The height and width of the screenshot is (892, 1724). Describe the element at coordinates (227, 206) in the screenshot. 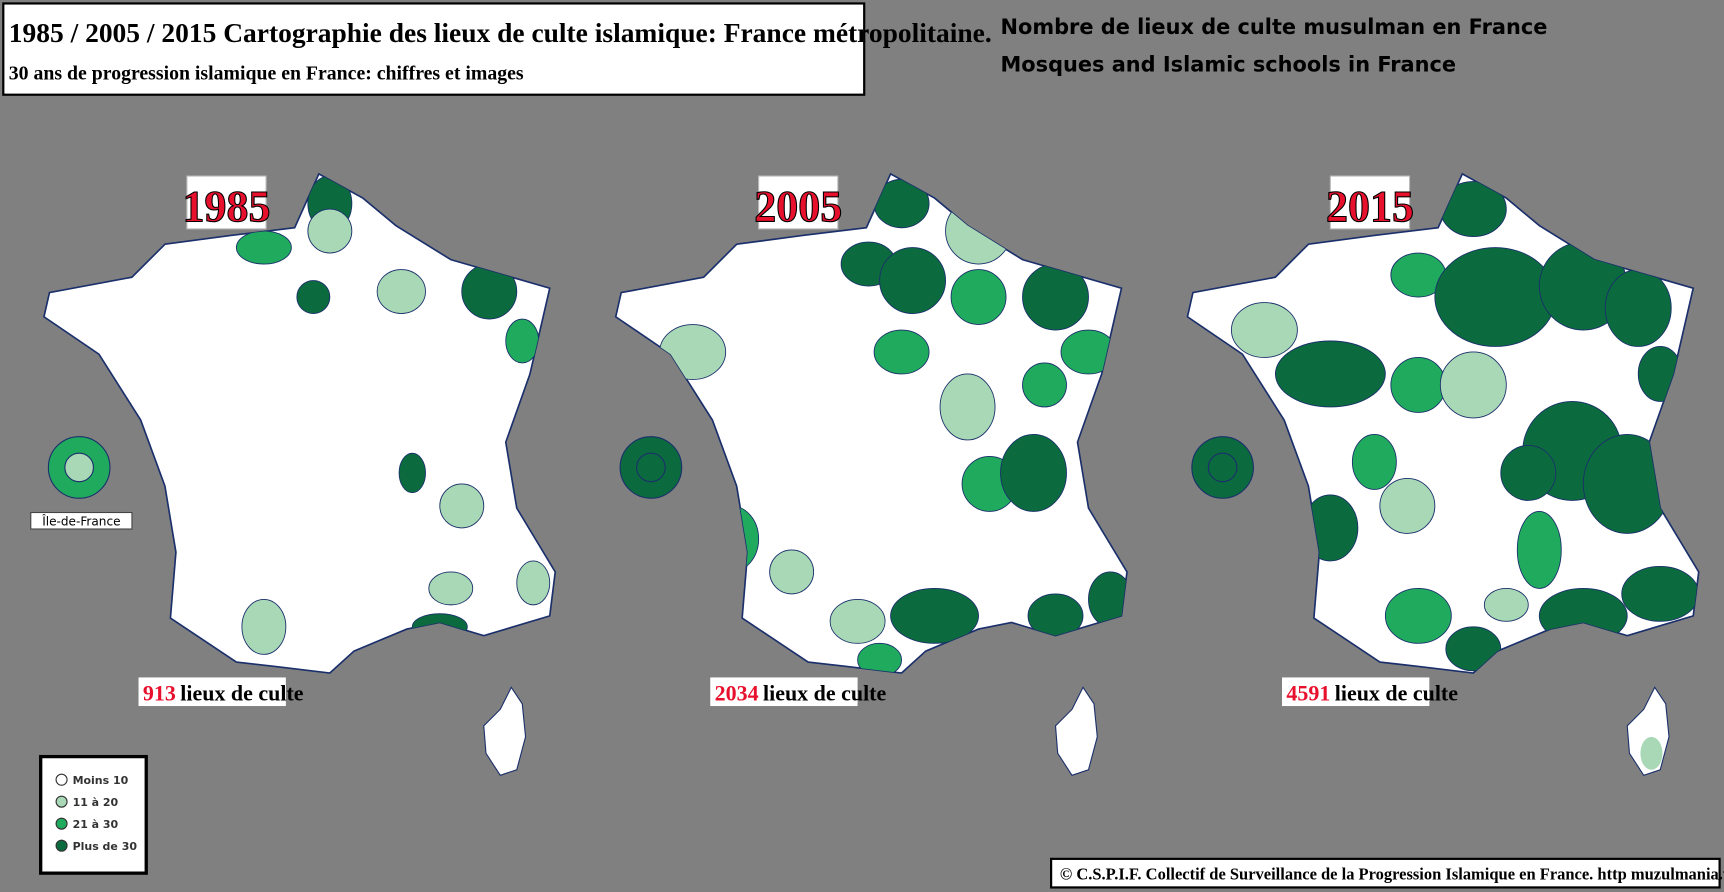

I see `year: 1985` at that location.